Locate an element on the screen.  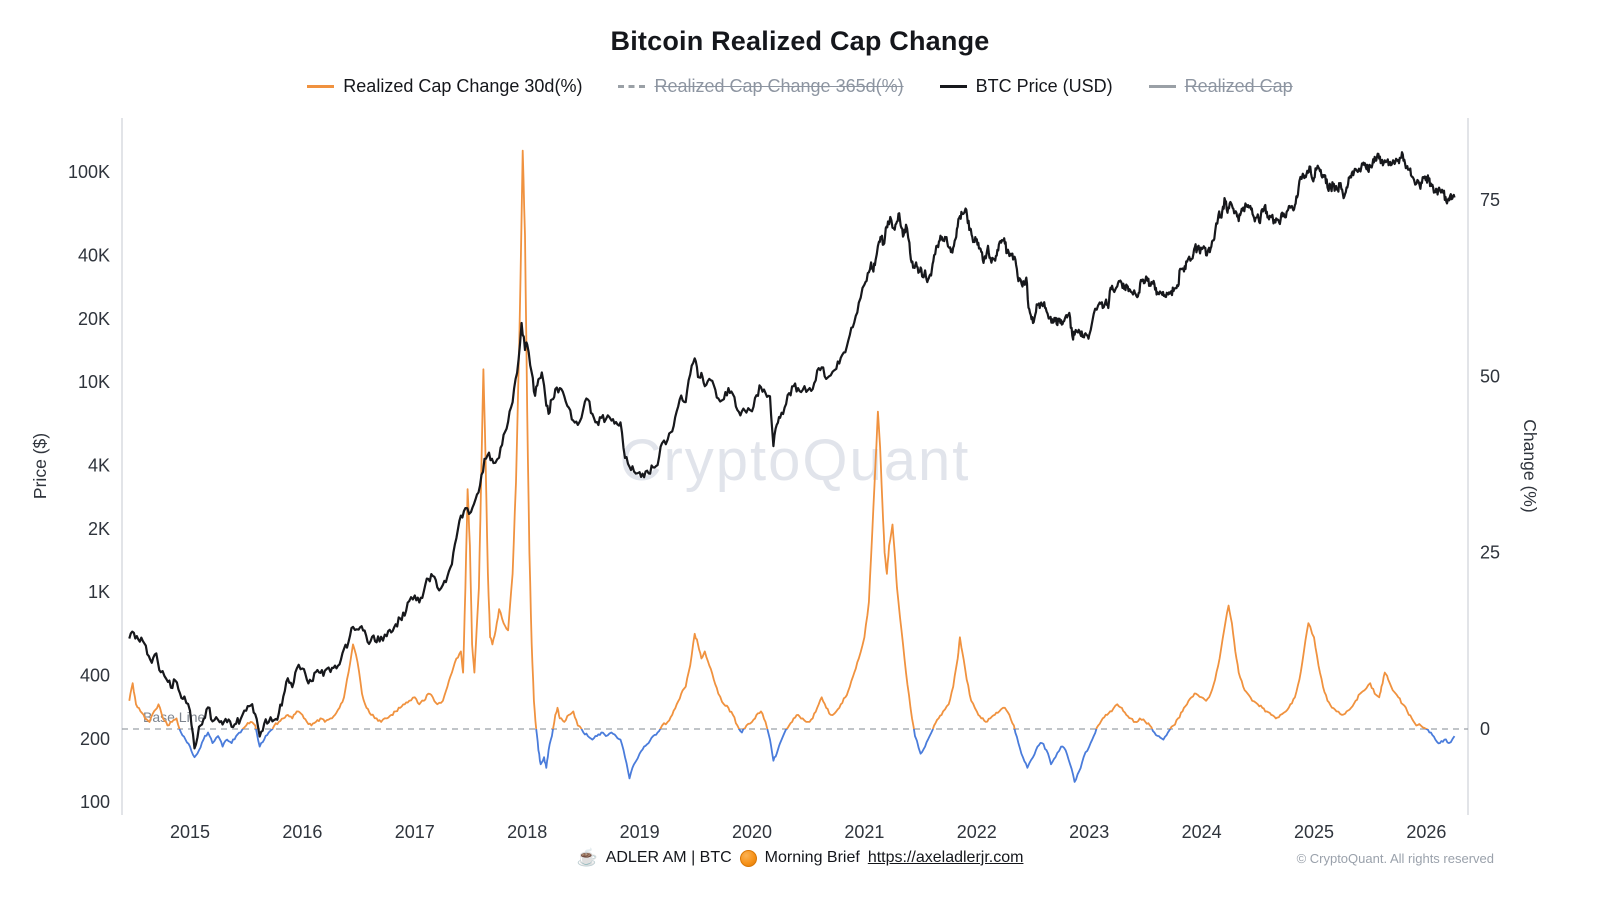
footer-brand: ADLER AM | BTC is located at coordinates (668, 857).